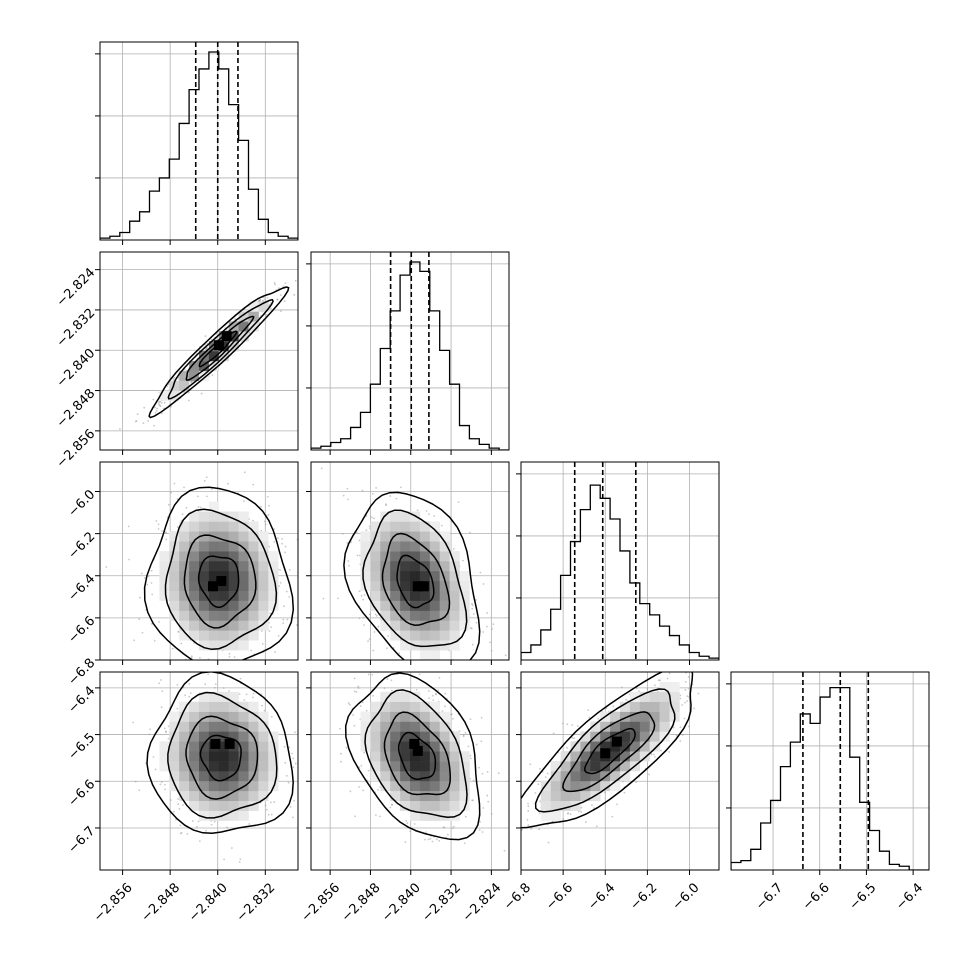 Image resolution: width=970 pixels, height=970 pixels. I want to click on y-tick-label: −2.856, so click(76, 449).